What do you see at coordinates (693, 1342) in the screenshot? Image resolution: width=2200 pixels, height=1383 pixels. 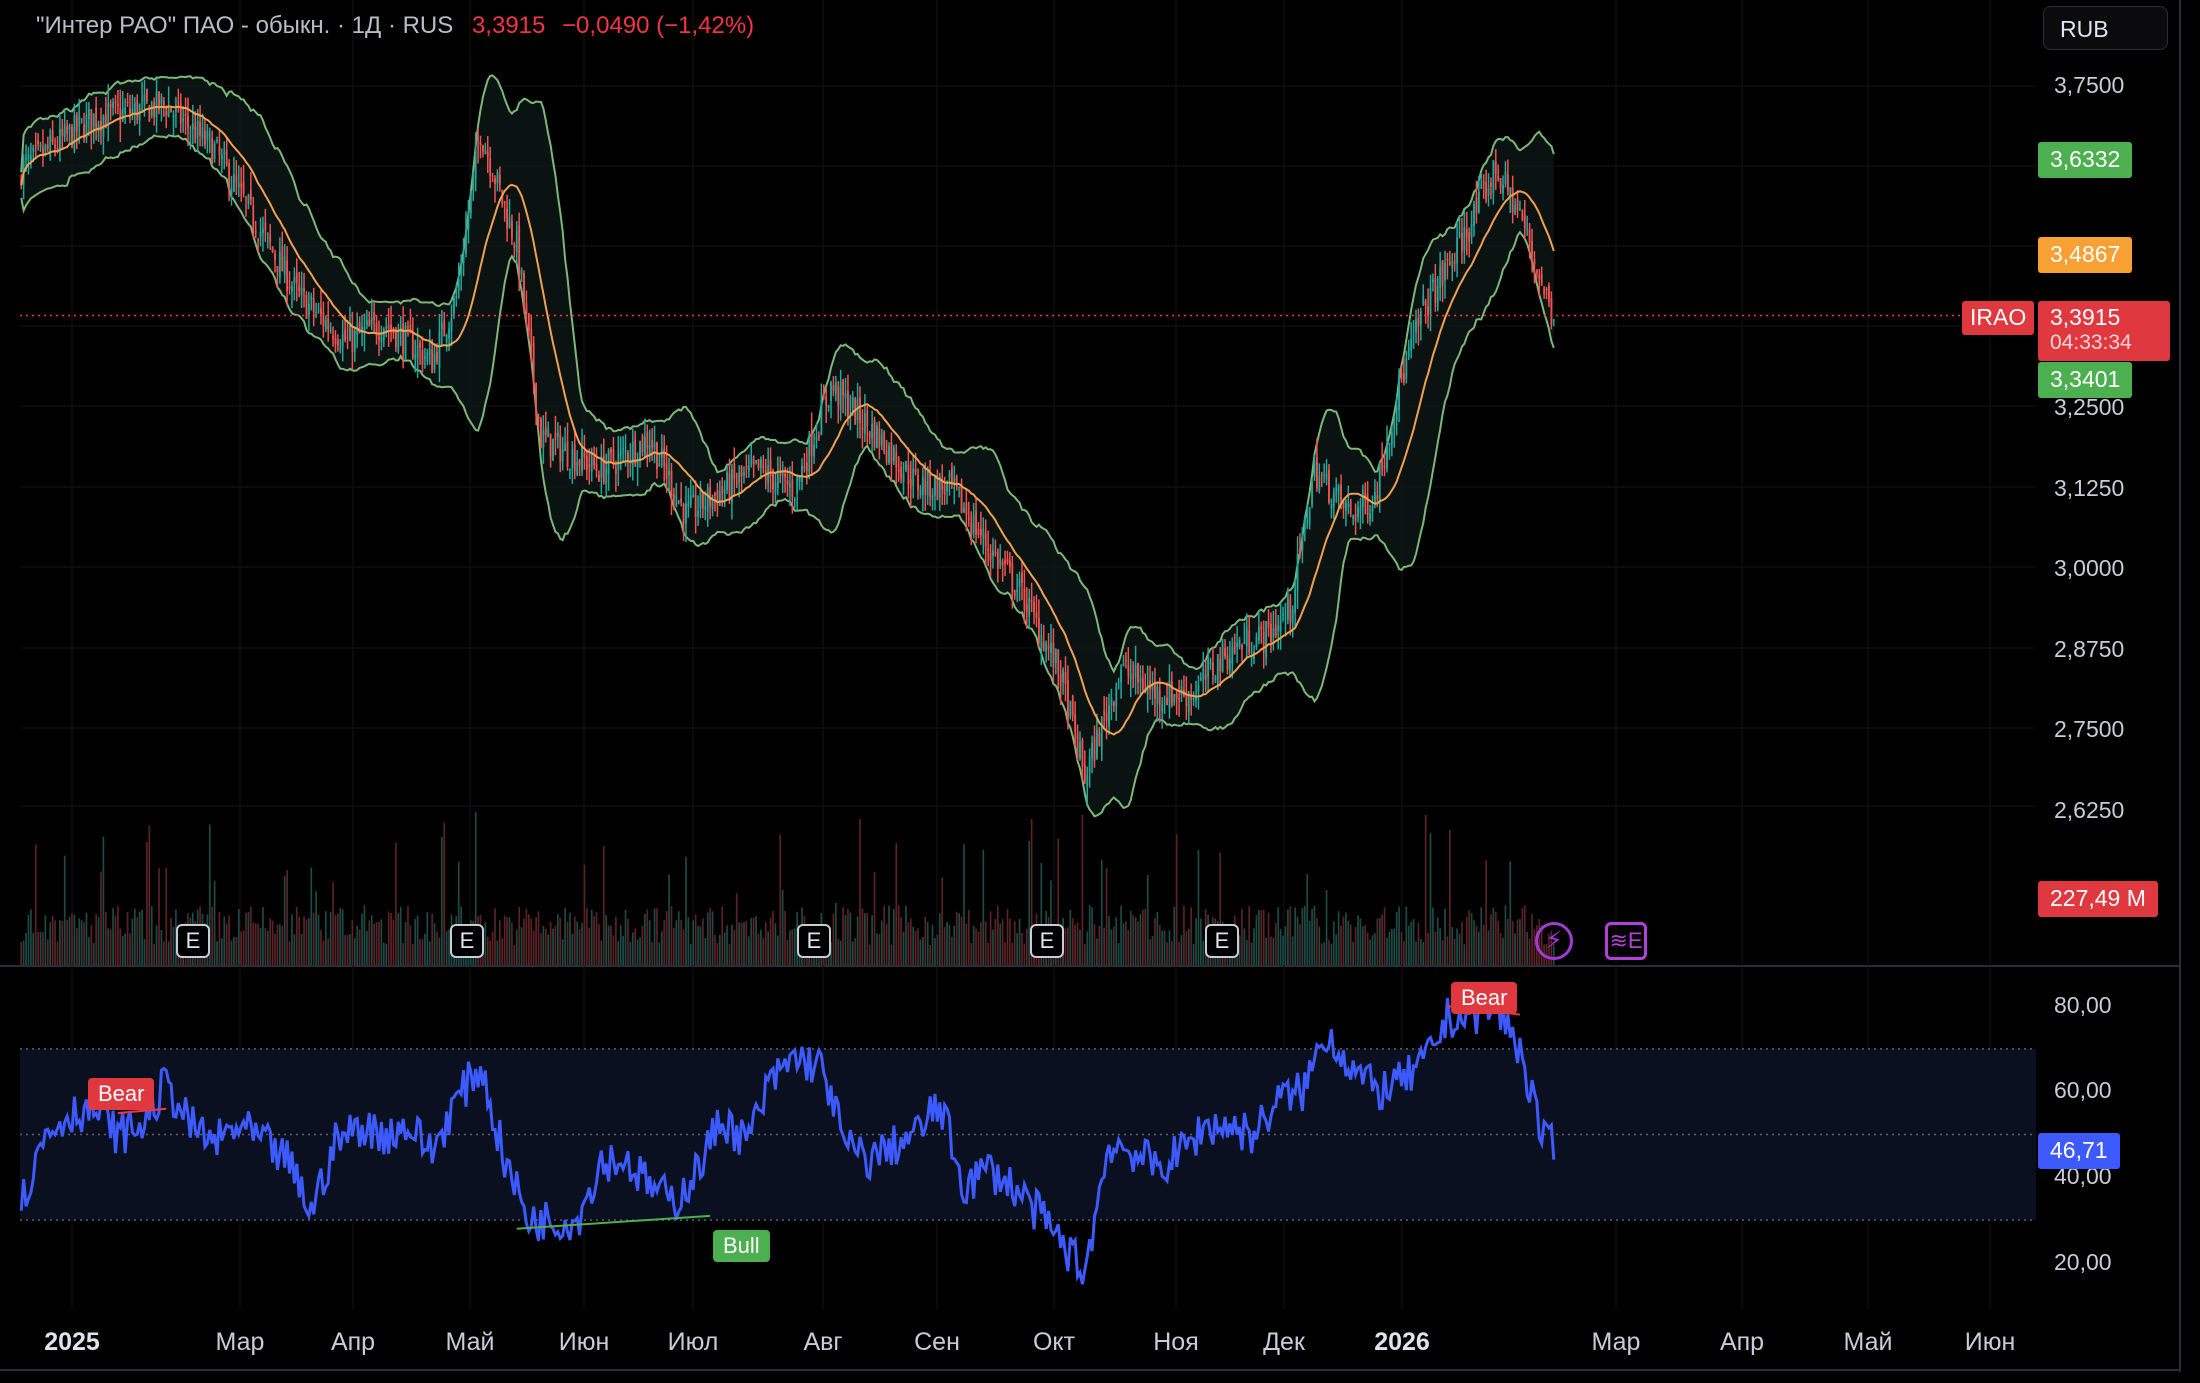 I see `time-label: Июл` at bounding box center [693, 1342].